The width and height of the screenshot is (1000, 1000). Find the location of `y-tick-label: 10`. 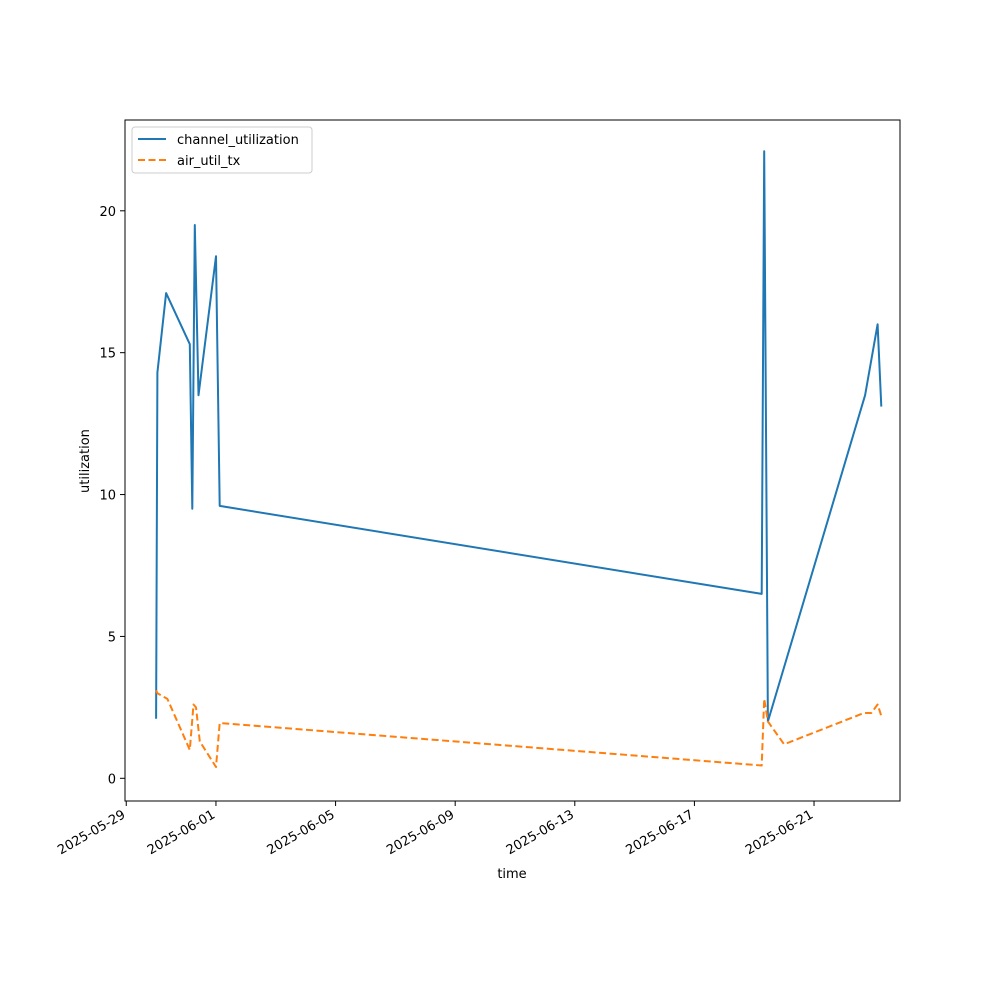

y-tick-label: 10 is located at coordinates (107, 496).